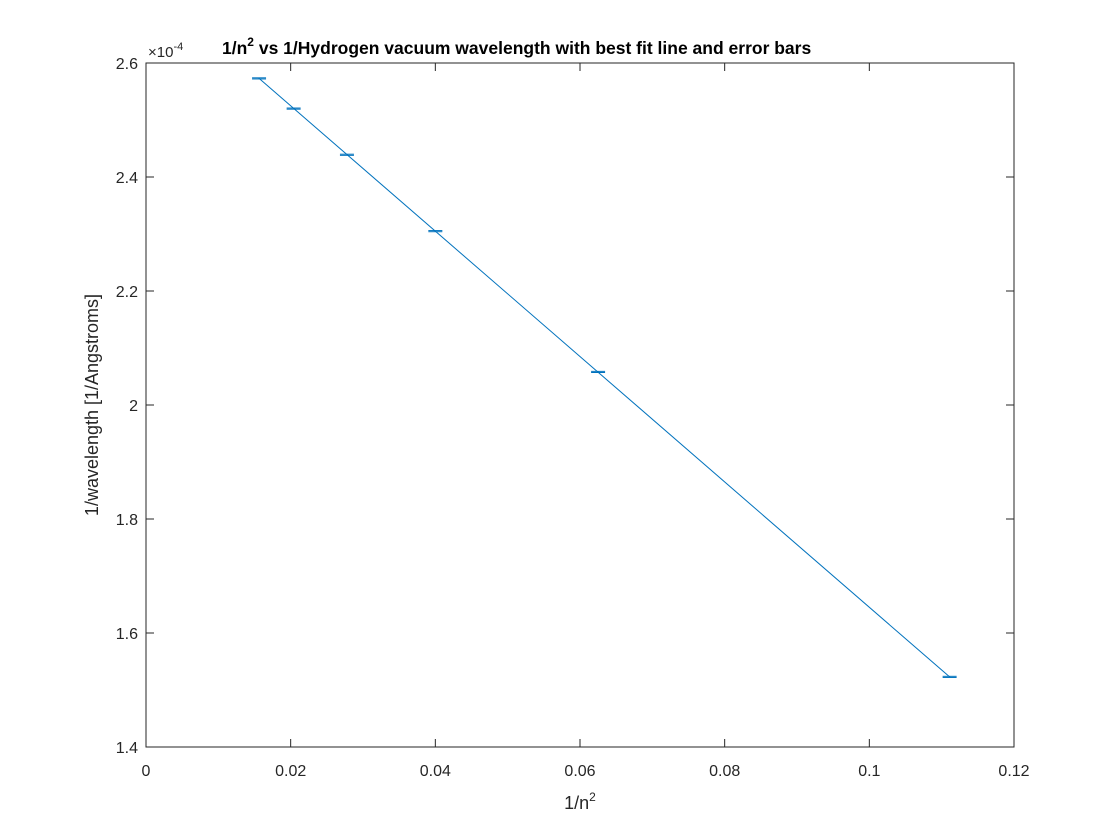  I want to click on y-tick-label: 2.6, so click(127, 64).